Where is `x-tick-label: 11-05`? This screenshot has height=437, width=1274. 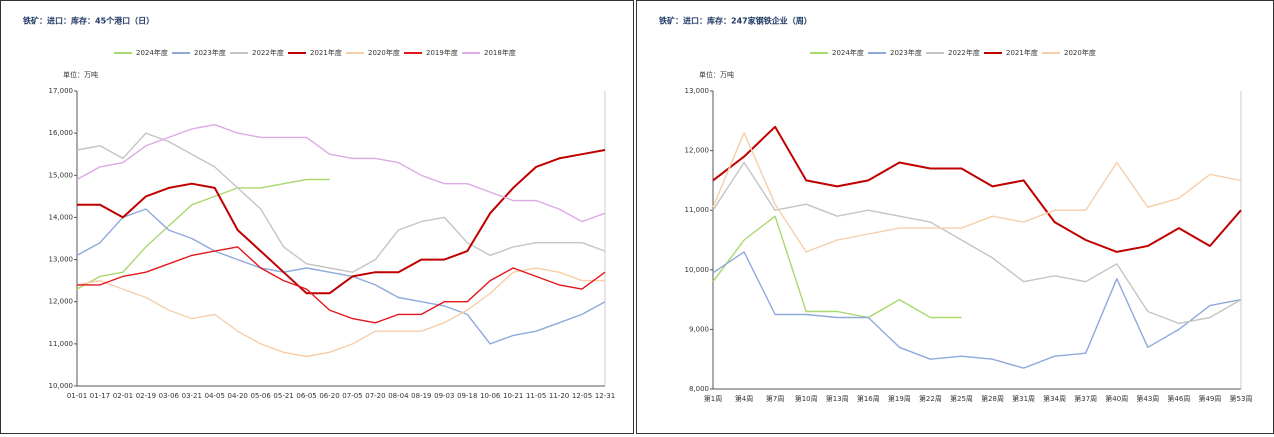 x-tick-label: 11-05 is located at coordinates (536, 396).